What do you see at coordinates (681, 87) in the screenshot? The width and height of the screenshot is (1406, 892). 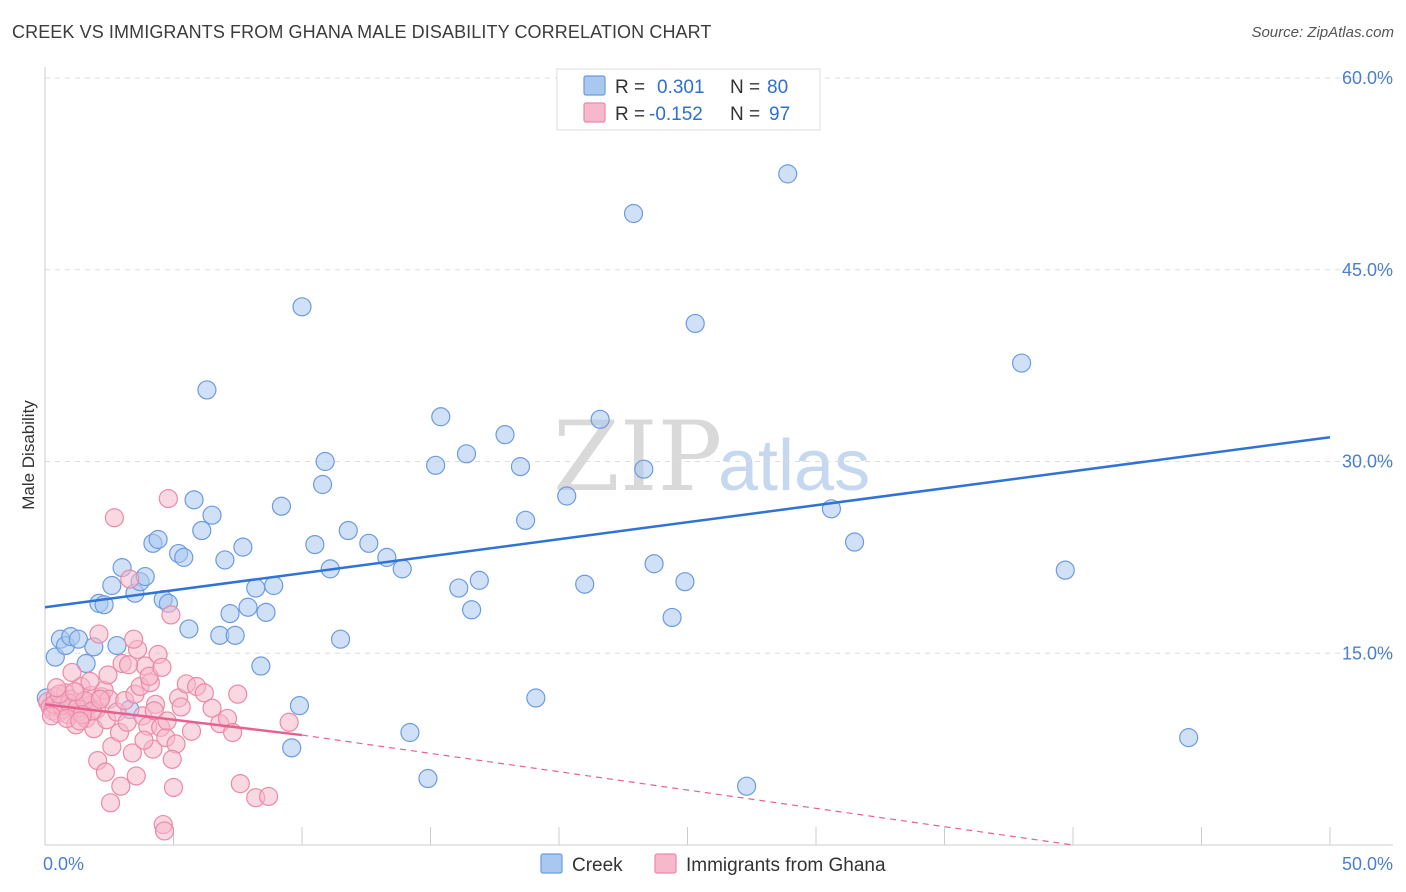 I see `legend-r-value-creek: 0.301` at bounding box center [681, 87].